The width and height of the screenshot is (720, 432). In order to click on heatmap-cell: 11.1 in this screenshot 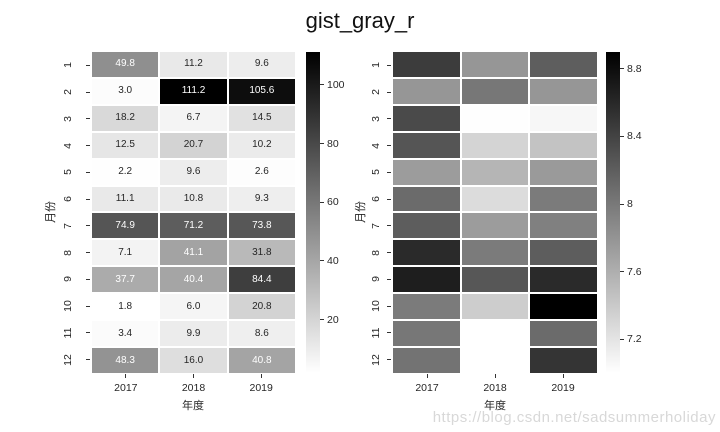, I will do `click(125, 199)`.